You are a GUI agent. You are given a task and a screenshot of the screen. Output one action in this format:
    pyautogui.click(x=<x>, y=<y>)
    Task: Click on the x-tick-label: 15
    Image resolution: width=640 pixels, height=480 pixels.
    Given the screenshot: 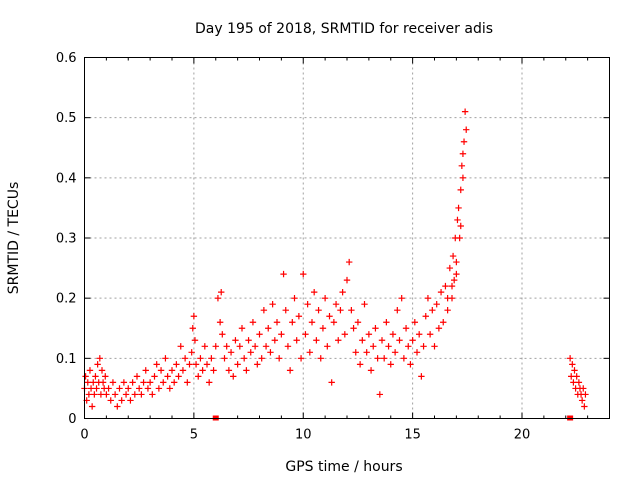 What is the action you would take?
    pyautogui.click(x=412, y=435)
    